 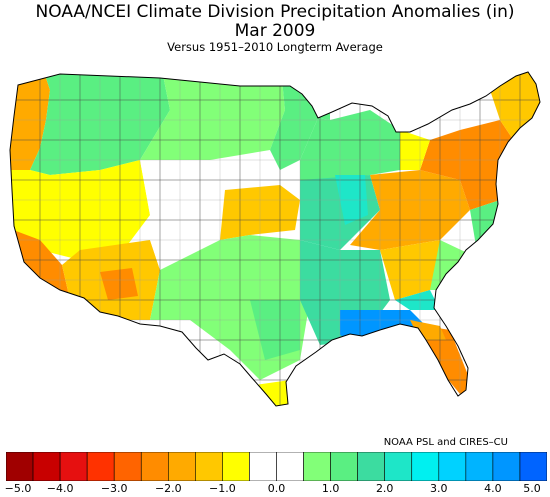 What do you see at coordinates (330, 488) in the screenshot?
I see `tick-label-1: 1.0` at bounding box center [330, 488].